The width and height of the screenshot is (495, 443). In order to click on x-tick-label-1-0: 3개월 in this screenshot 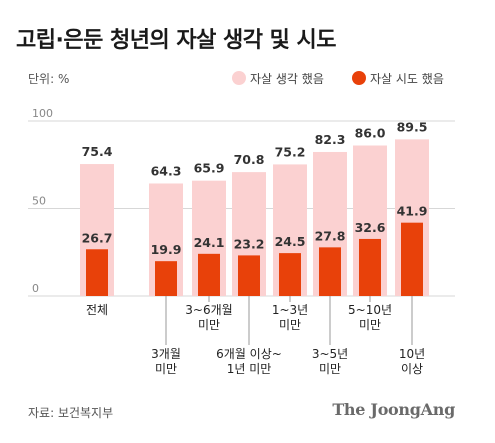, I will do `click(166, 354)`.